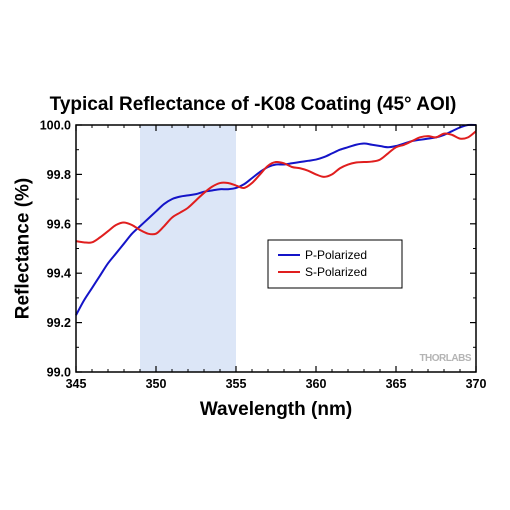  Describe the element at coordinates (55, 126) in the screenshot. I see `y-tick-label: 100.0` at that location.